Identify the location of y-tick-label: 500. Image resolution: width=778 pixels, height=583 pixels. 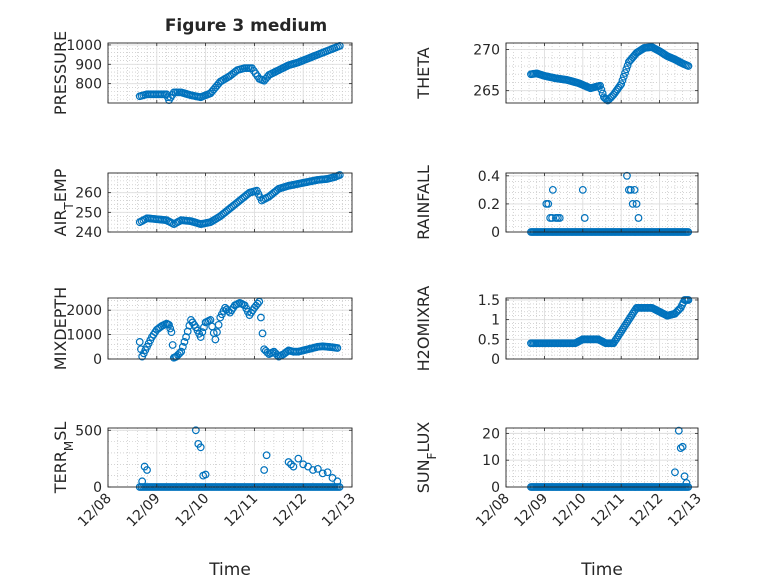
(88, 431).